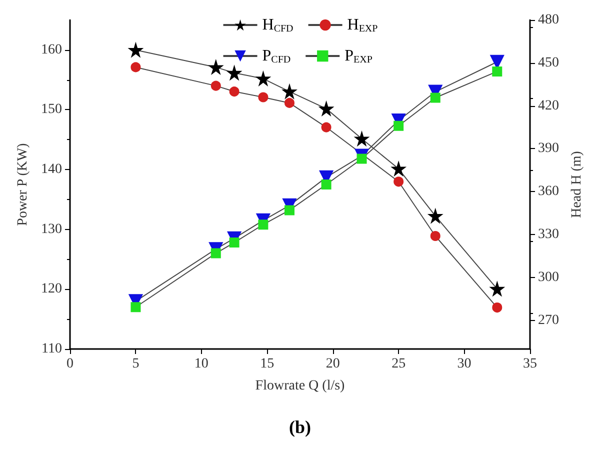 The width and height of the screenshot is (600, 451). I want to click on y2-tick-label: 450, so click(548, 62).